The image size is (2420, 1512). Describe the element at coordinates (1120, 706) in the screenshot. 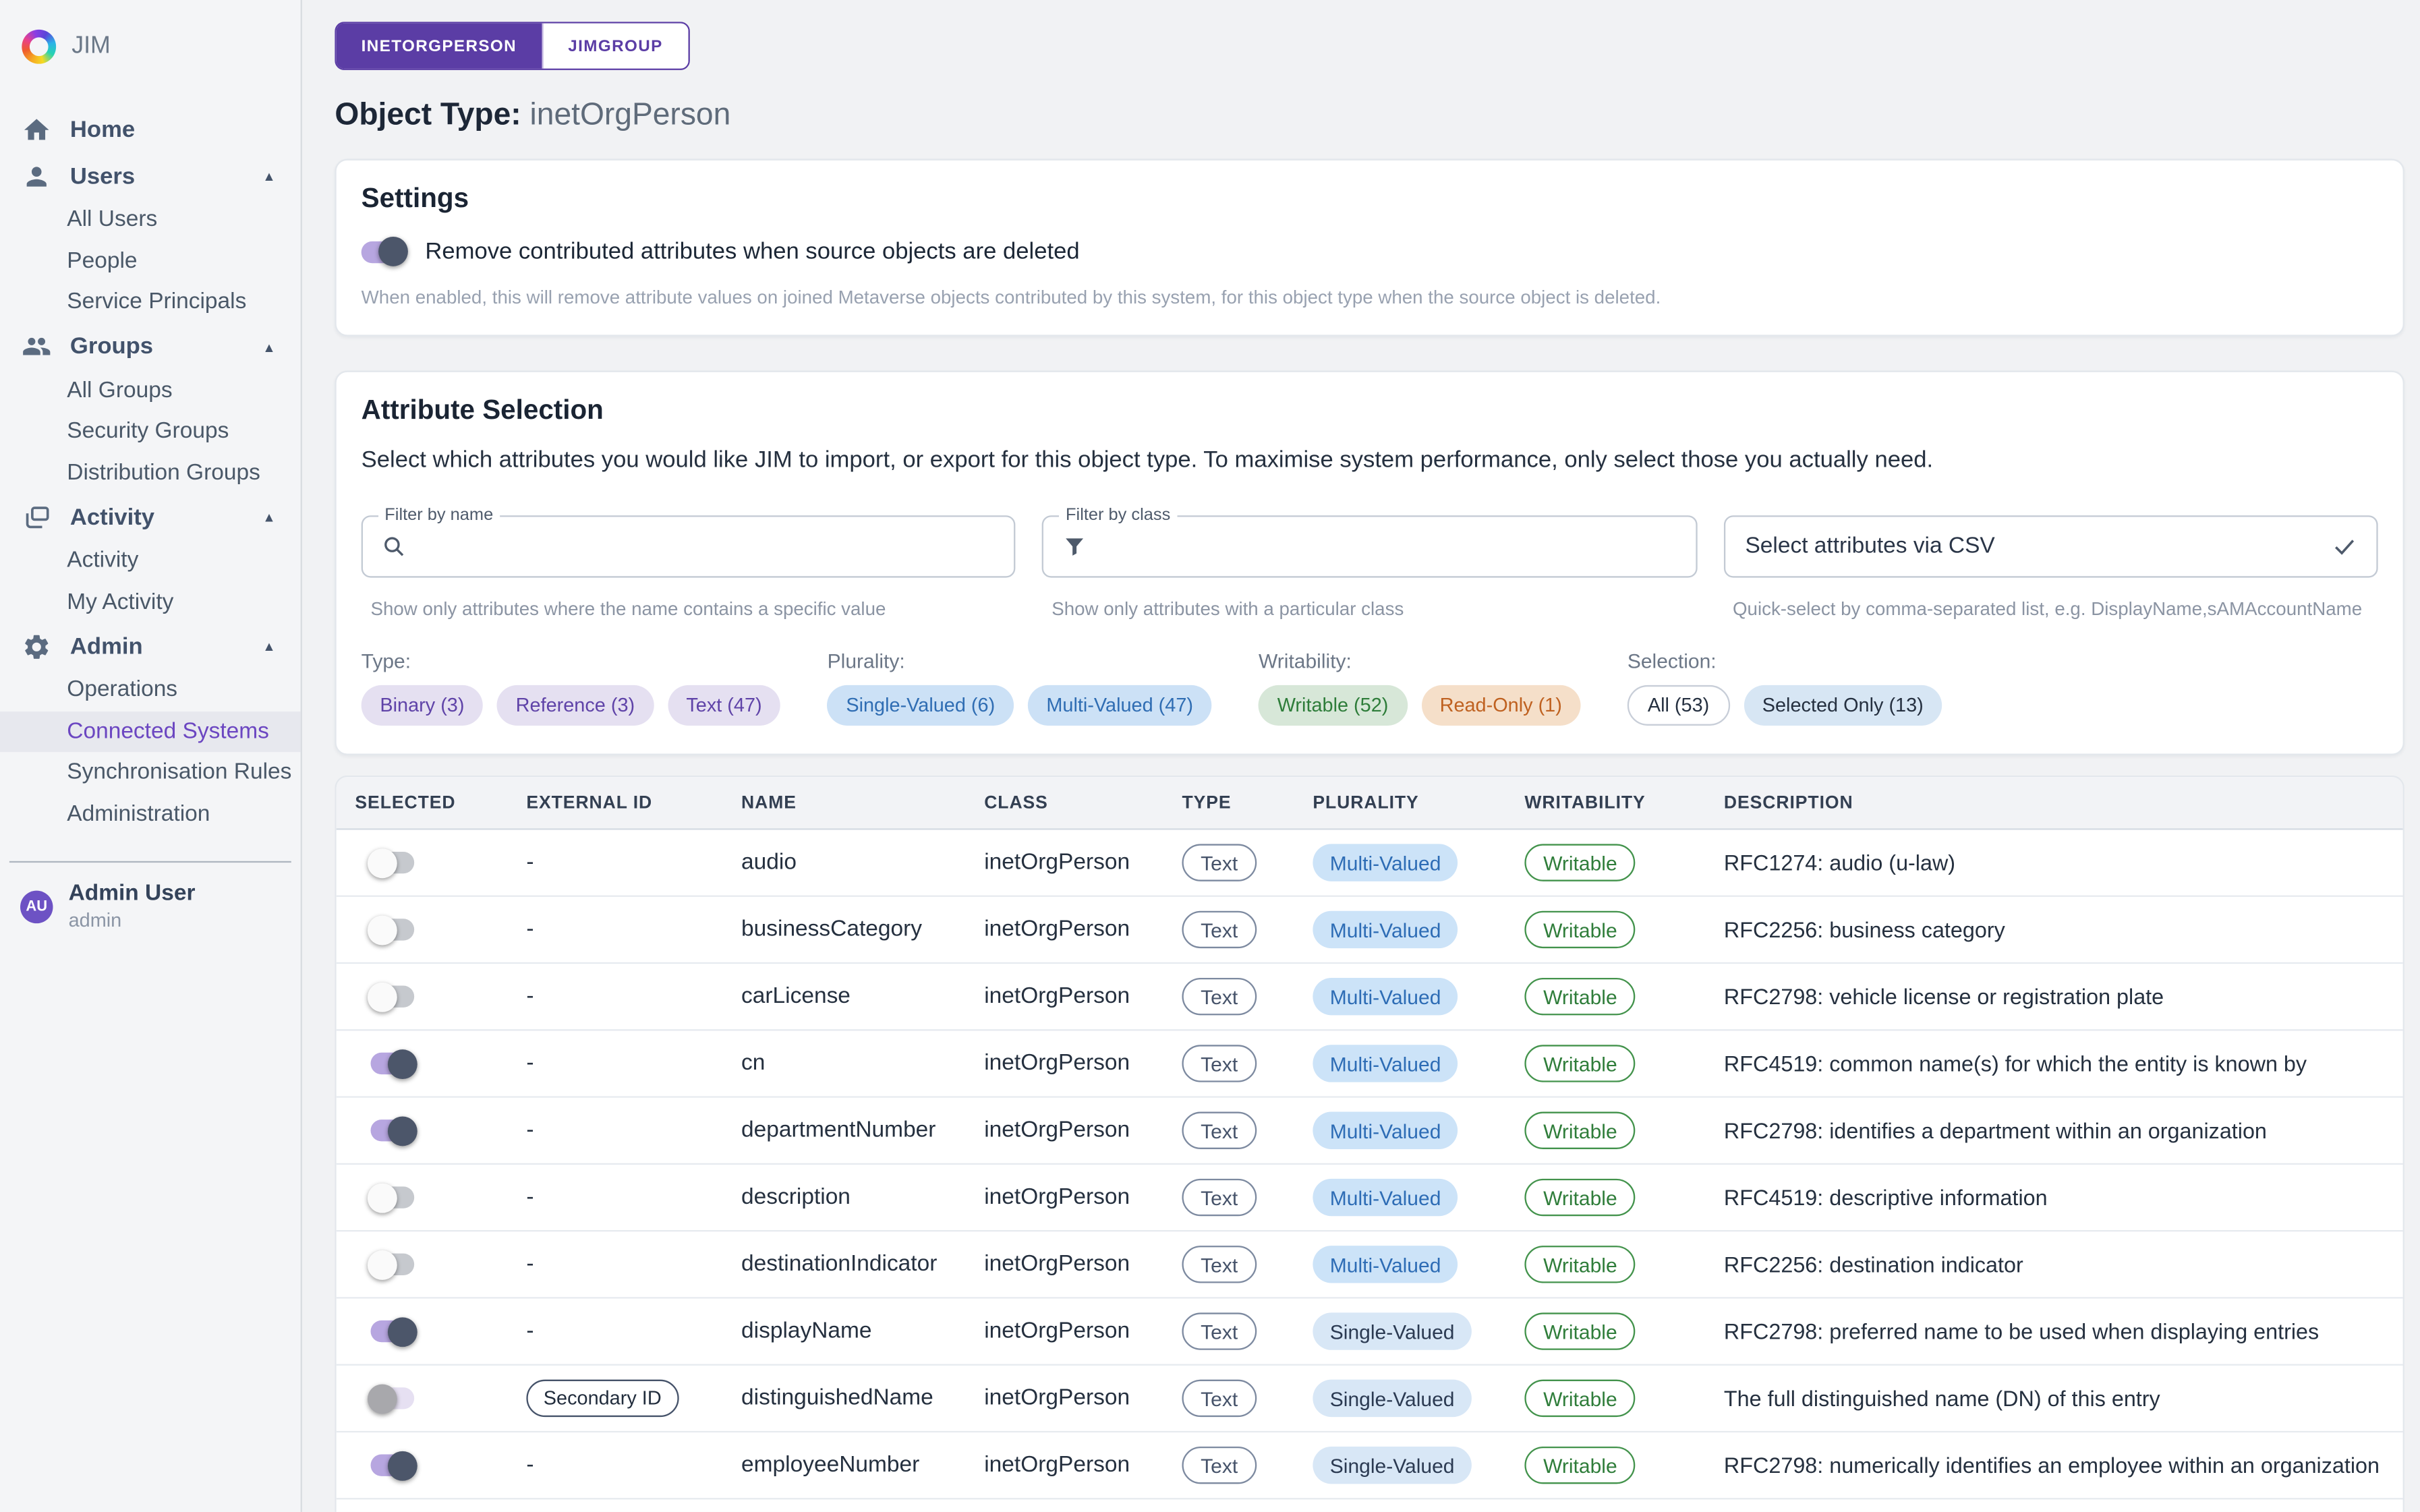

I see `chip-multi-valued-47: Multi-Valued (47)` at that location.